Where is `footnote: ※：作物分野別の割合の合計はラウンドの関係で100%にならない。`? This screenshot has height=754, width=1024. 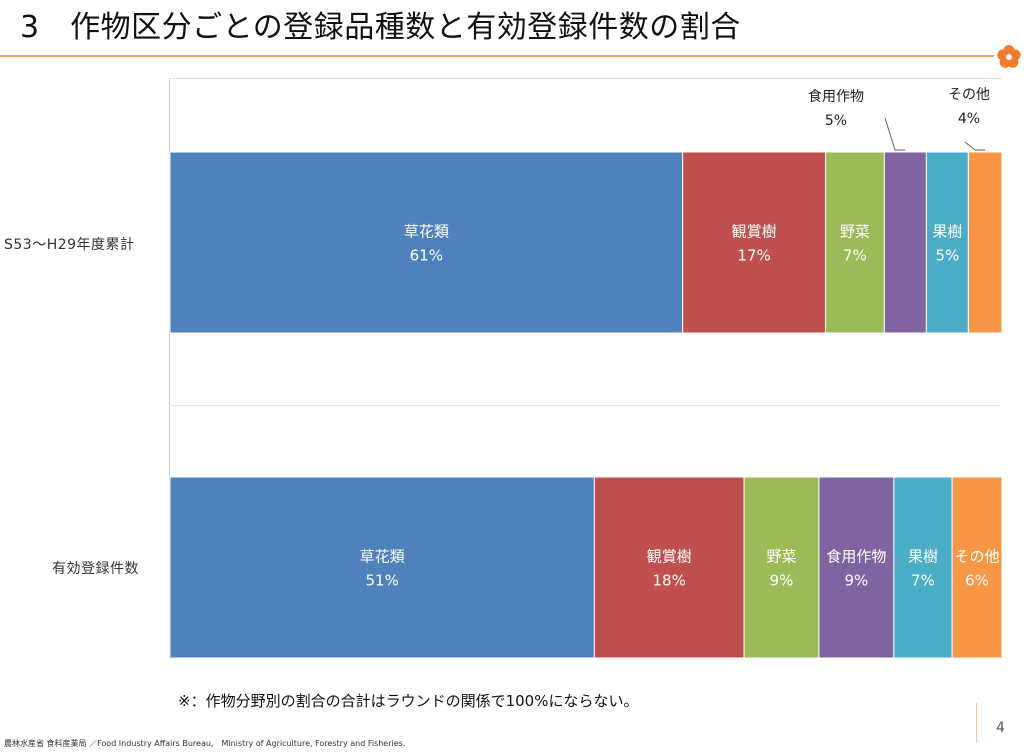
footnote: ※：作物分野別の割合の合計はラウンドの関係で100%にならない。 is located at coordinates (408, 701).